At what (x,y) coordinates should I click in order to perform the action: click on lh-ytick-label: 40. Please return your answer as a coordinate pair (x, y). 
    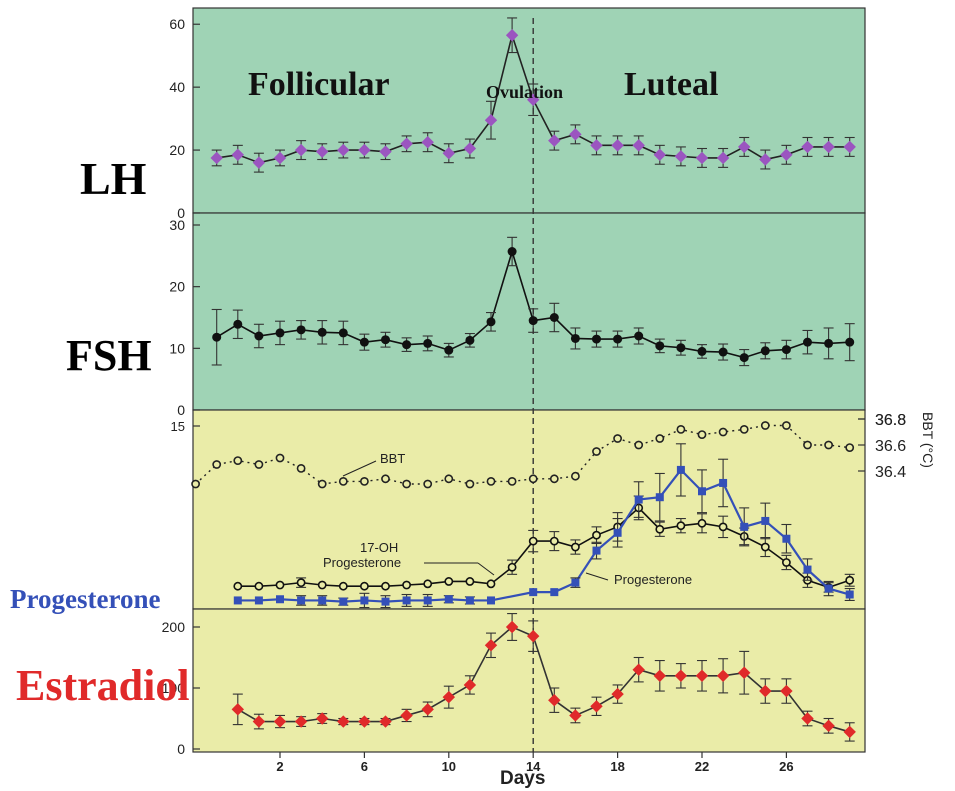
    Looking at the image, I should click on (177, 87).